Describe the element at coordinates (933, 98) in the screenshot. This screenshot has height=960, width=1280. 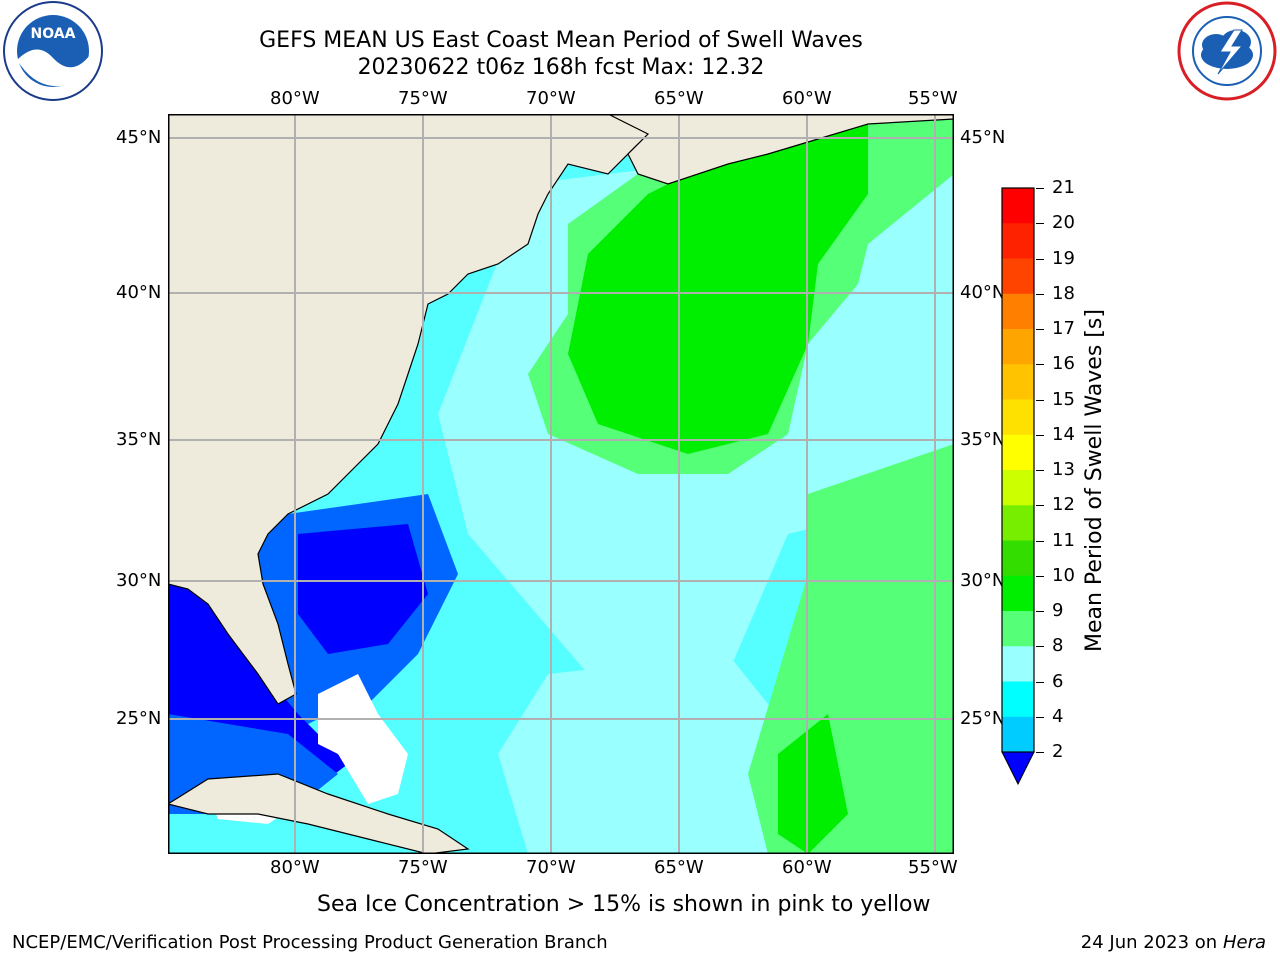
I see `lon-label-top-55w: 55°W` at that location.